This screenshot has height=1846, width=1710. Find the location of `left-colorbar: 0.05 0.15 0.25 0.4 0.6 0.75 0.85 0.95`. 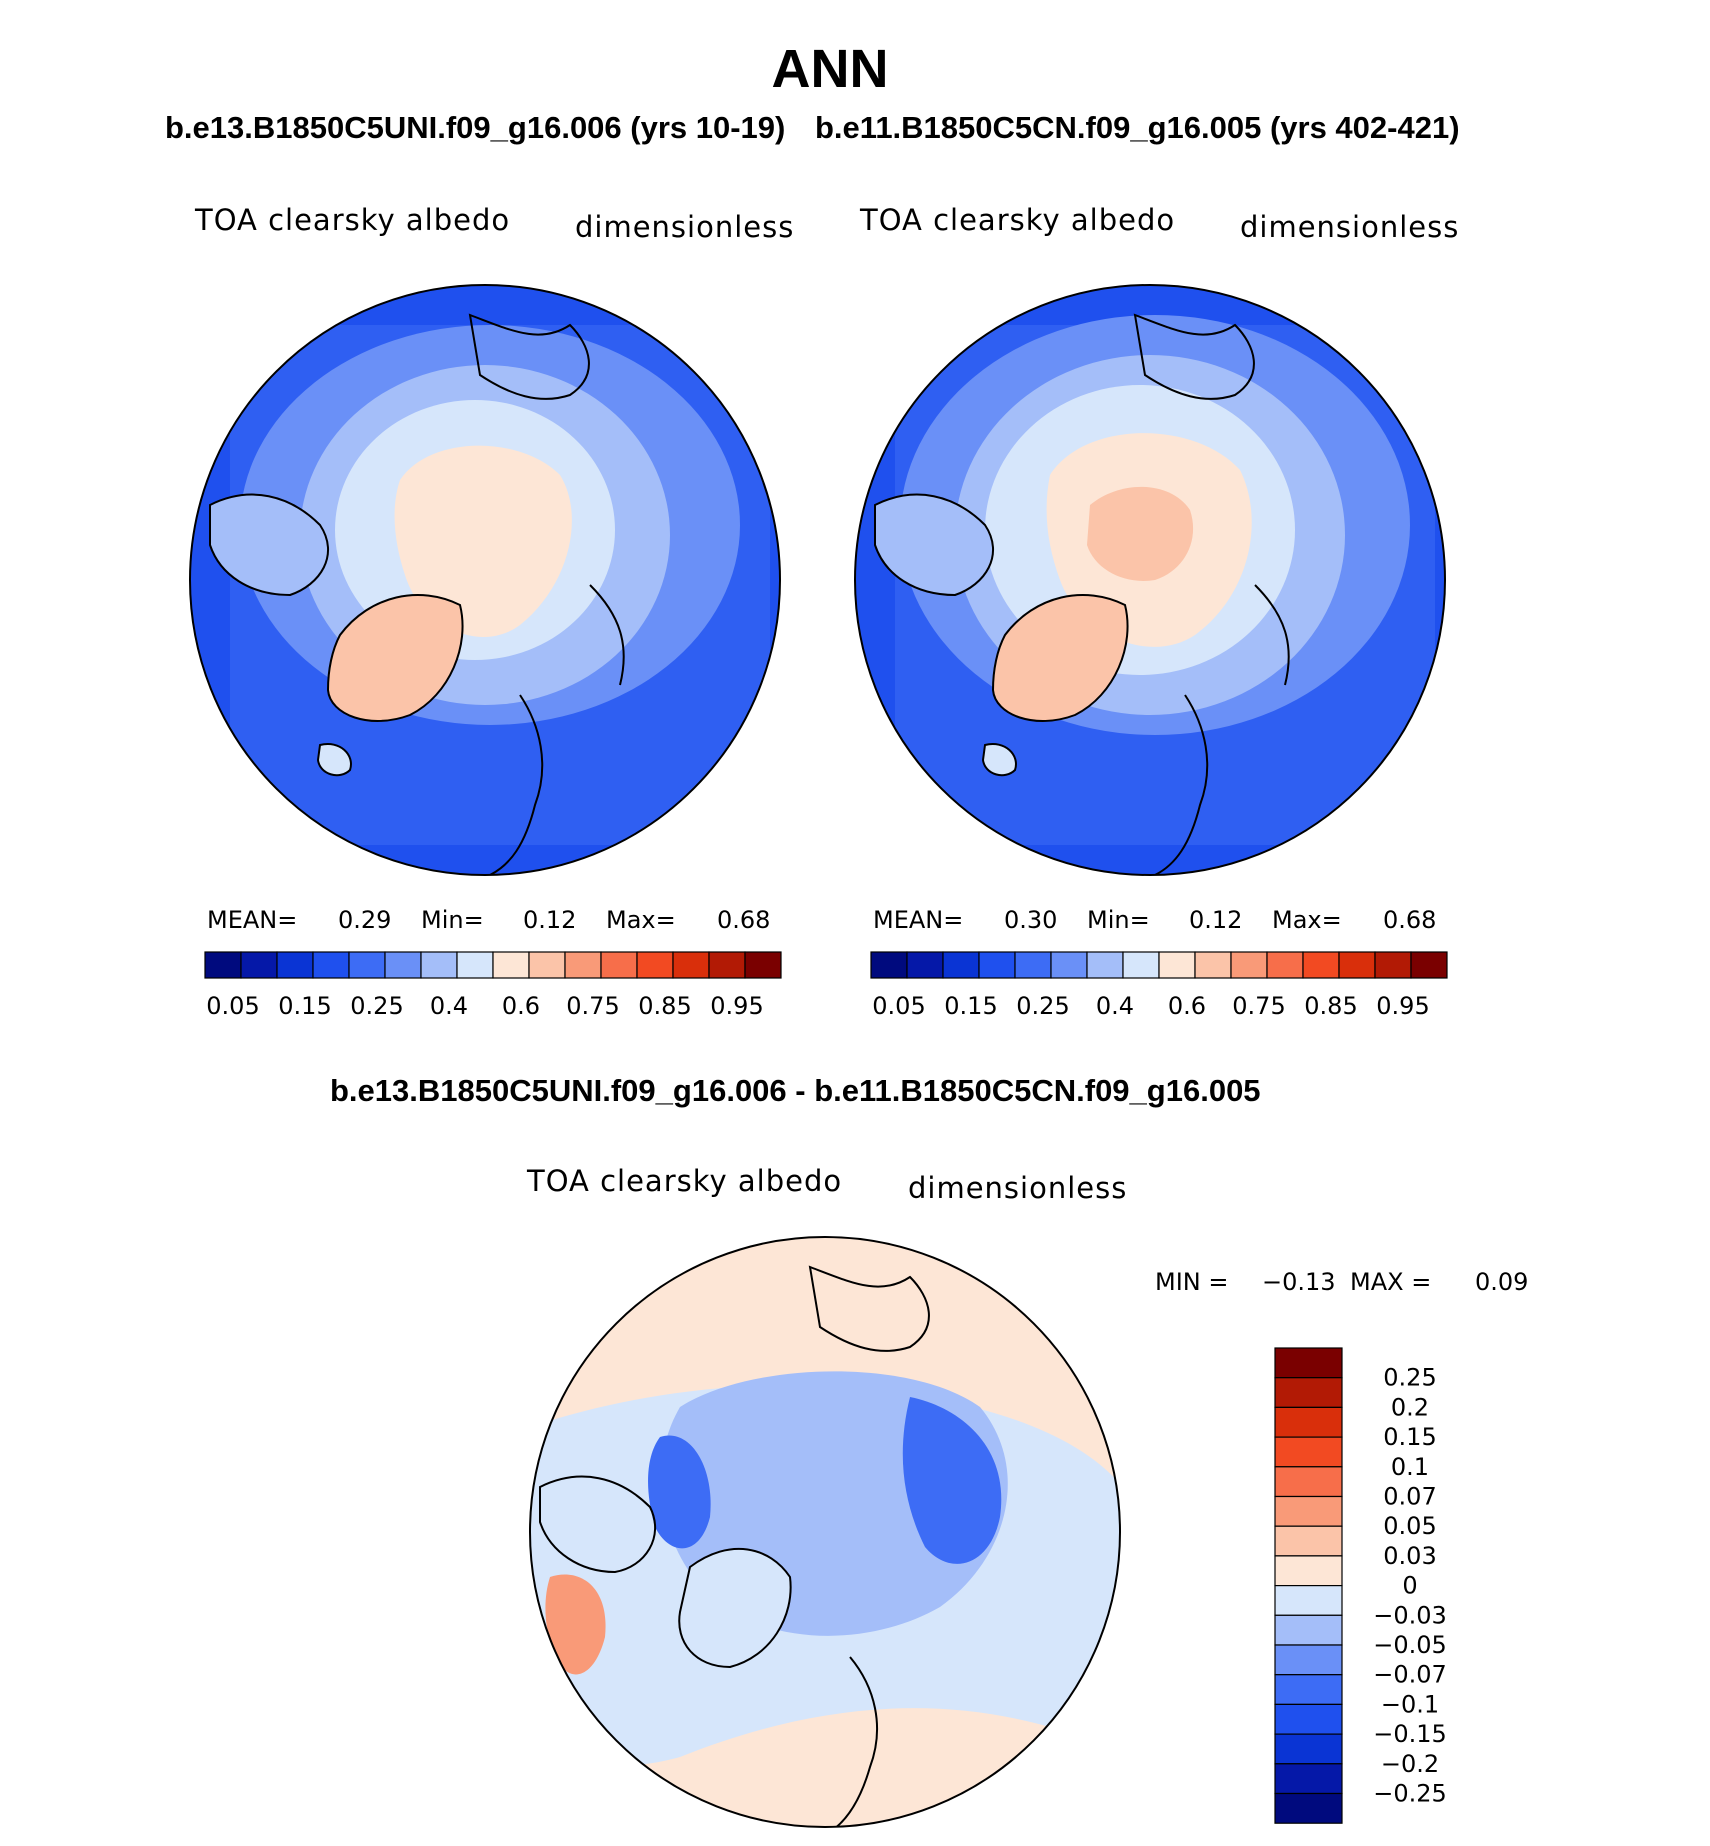

left-colorbar: 0.05 0.15 0.25 0.4 0.6 0.75 0.85 0.95 is located at coordinates (493, 985).